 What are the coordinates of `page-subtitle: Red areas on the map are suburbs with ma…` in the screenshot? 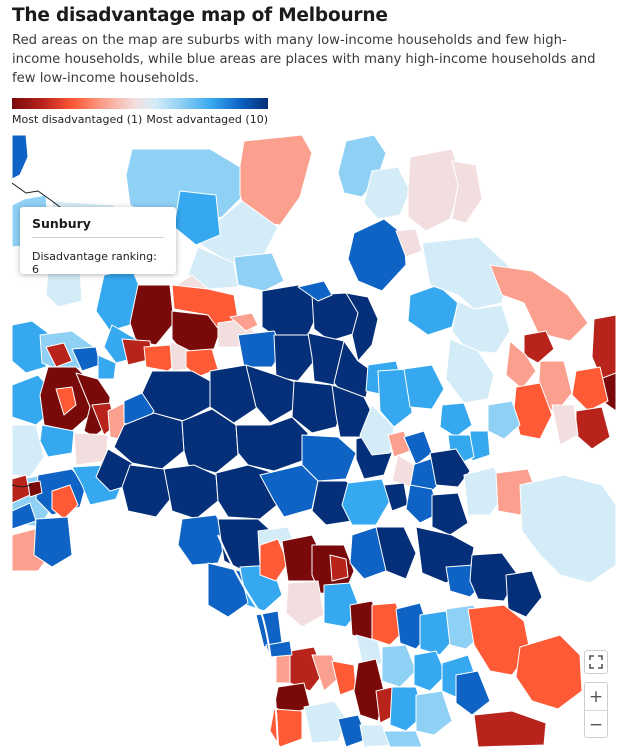 It's located at (304, 59).